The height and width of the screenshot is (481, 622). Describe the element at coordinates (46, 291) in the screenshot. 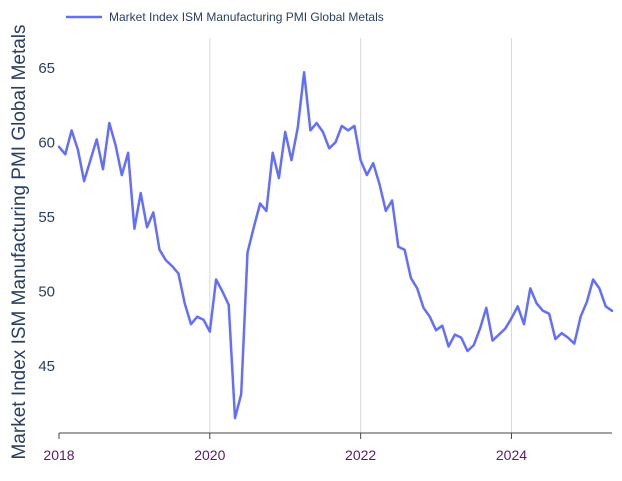

I see `y-tick-label: 50` at that location.